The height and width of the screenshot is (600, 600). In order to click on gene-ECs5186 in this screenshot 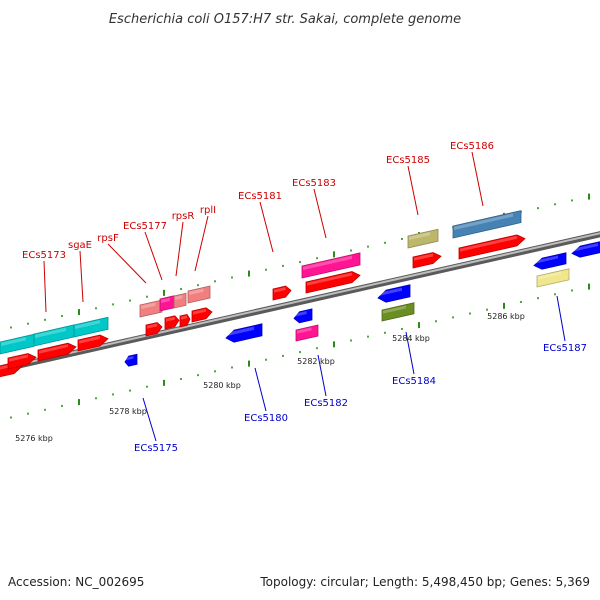, I will do `click(487, 224)`.